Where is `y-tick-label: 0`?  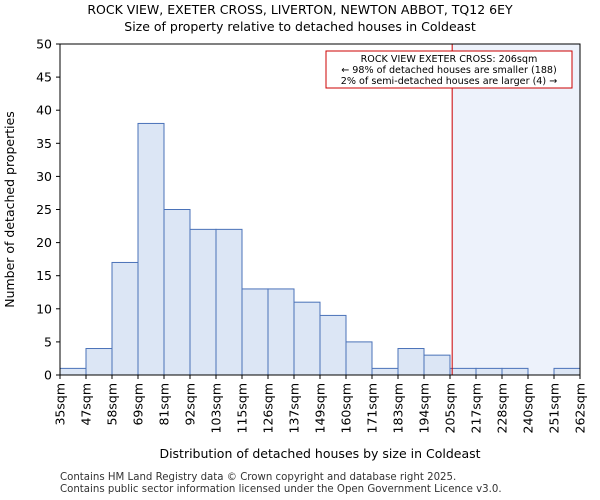
y-tick-label: 0 is located at coordinates (48, 375).